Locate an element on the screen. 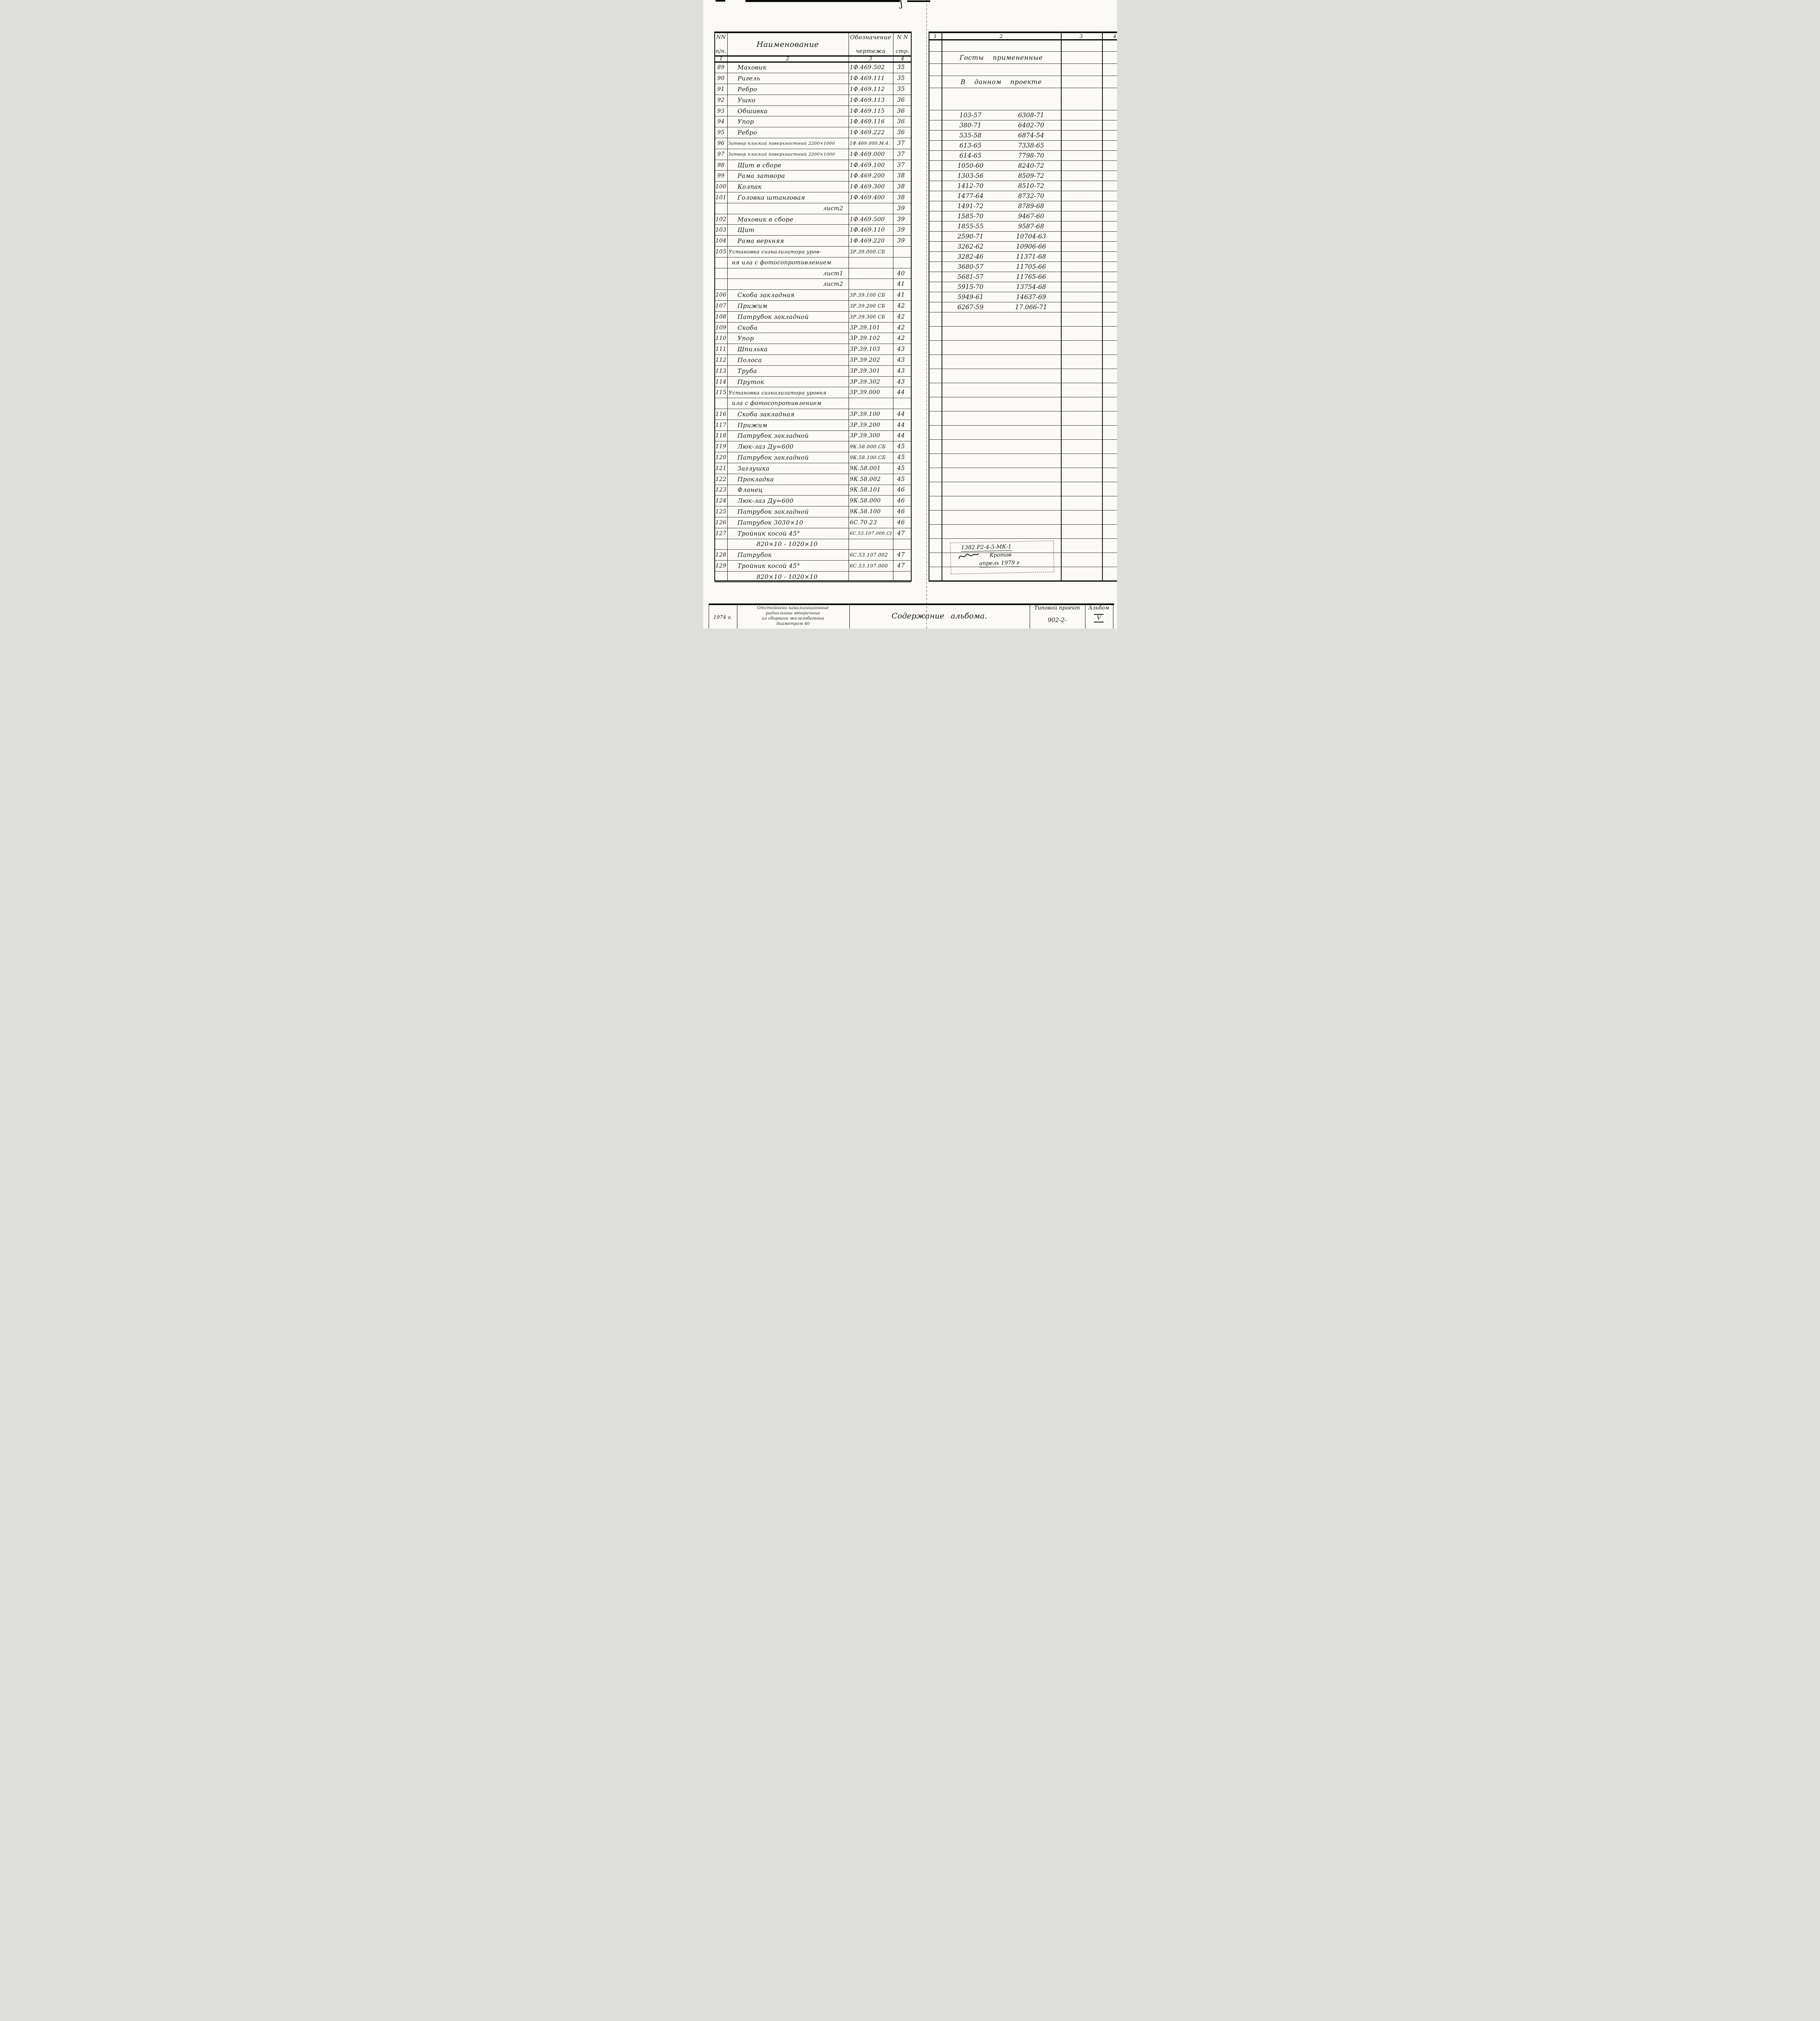  drawing-designation: 3Р.39.301 is located at coordinates (865, 371).